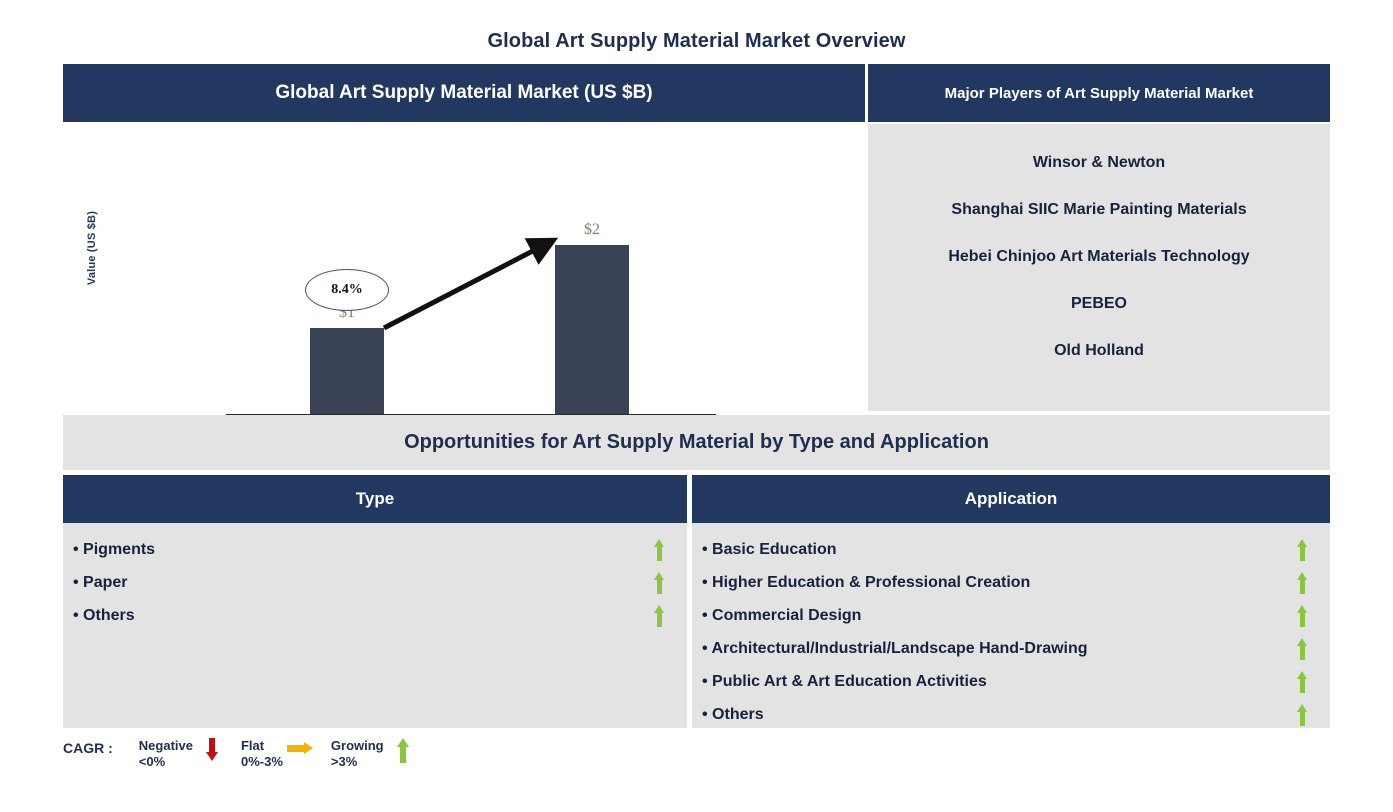  I want to click on legend-growing-text: Growing >3%, so click(357, 754).